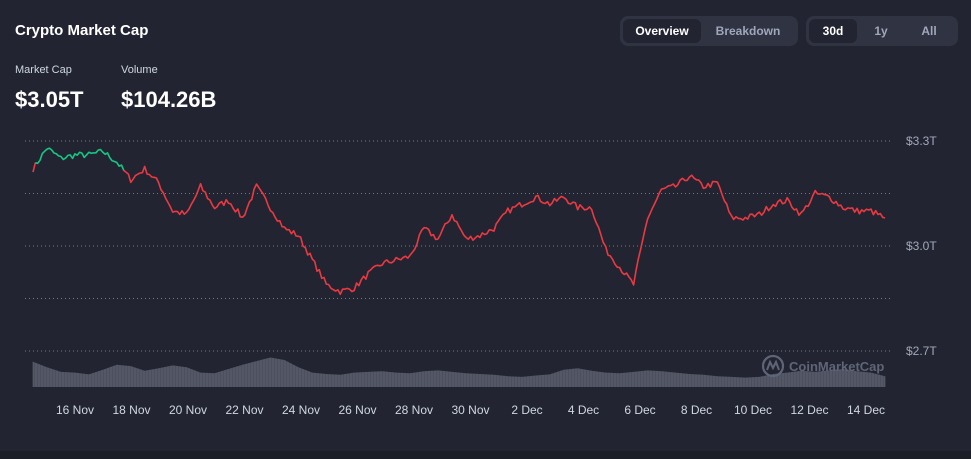  What do you see at coordinates (662, 31) in the screenshot?
I see `tab-overview: Overview` at bounding box center [662, 31].